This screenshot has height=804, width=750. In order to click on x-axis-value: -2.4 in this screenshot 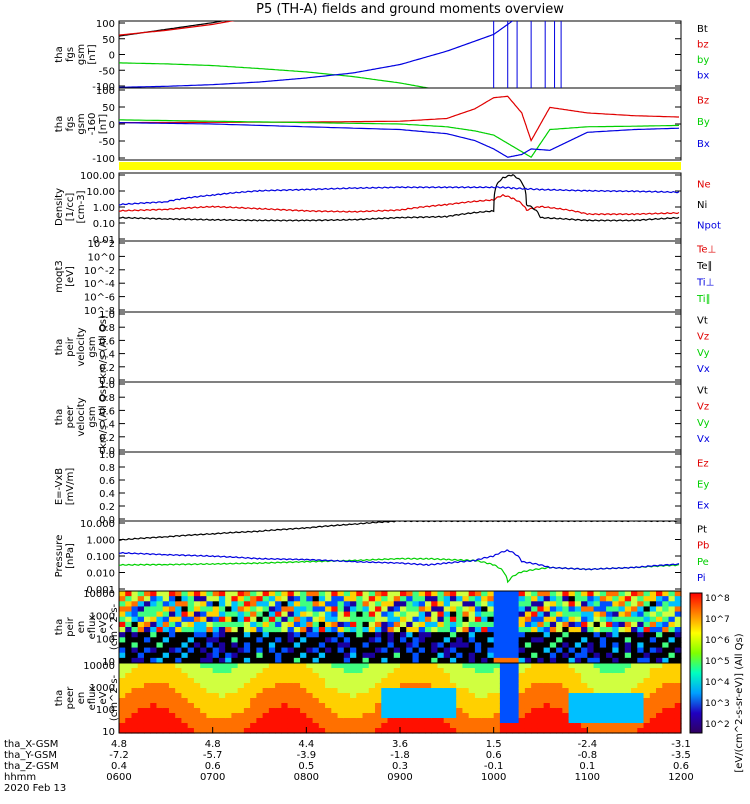, I will do `click(588, 744)`.